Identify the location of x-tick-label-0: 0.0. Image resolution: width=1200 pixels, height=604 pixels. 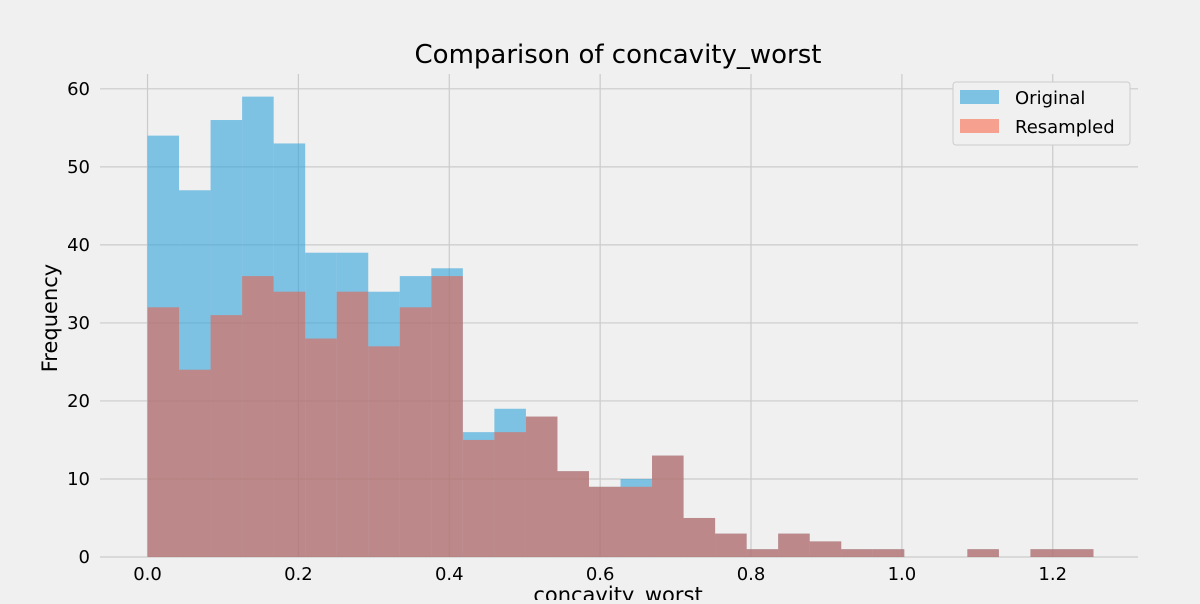
(147, 574).